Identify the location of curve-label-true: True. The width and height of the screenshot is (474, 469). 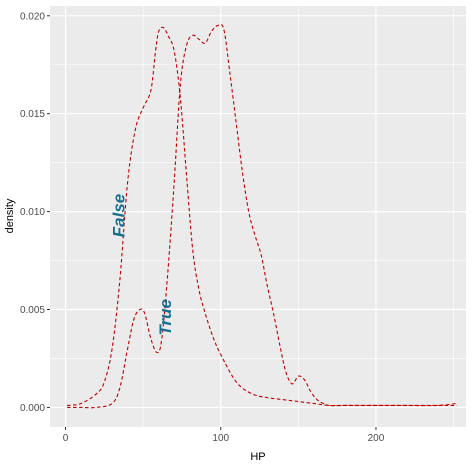
(165, 317).